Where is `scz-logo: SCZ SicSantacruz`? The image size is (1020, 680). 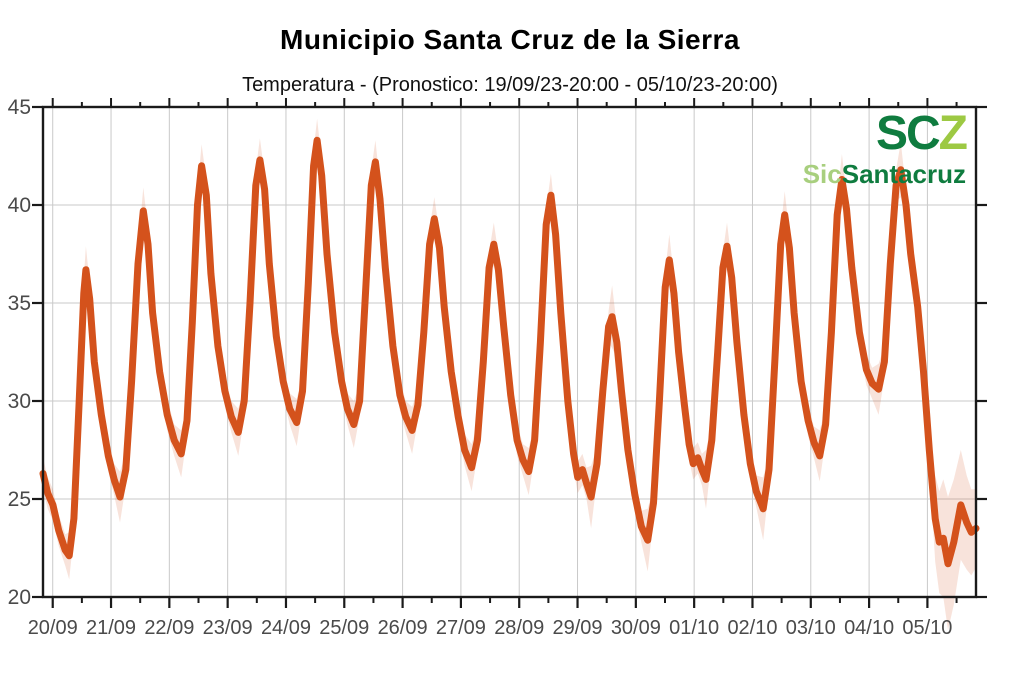 scz-logo: SCZ SicSantacruz is located at coordinates (885, 147).